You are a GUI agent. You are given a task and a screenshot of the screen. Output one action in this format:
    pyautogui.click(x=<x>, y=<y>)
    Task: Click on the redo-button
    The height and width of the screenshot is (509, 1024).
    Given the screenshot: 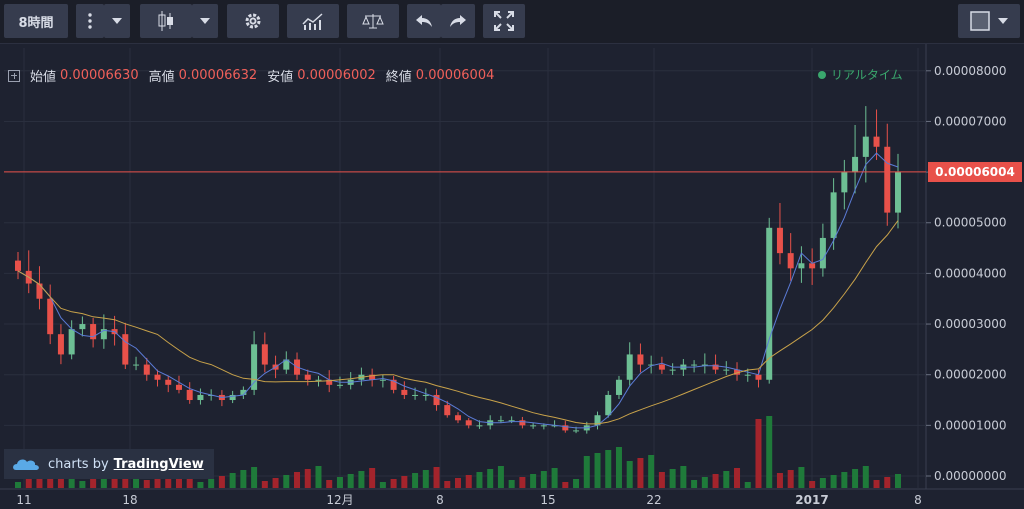 What is the action you would take?
    pyautogui.click(x=458, y=21)
    